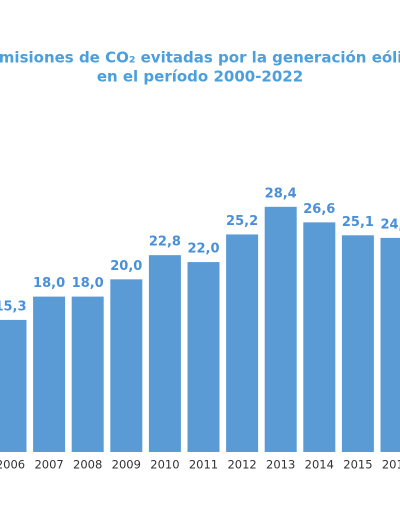  What do you see at coordinates (357, 465) in the screenshot?
I see `x-tick-label: 2015` at bounding box center [357, 465].